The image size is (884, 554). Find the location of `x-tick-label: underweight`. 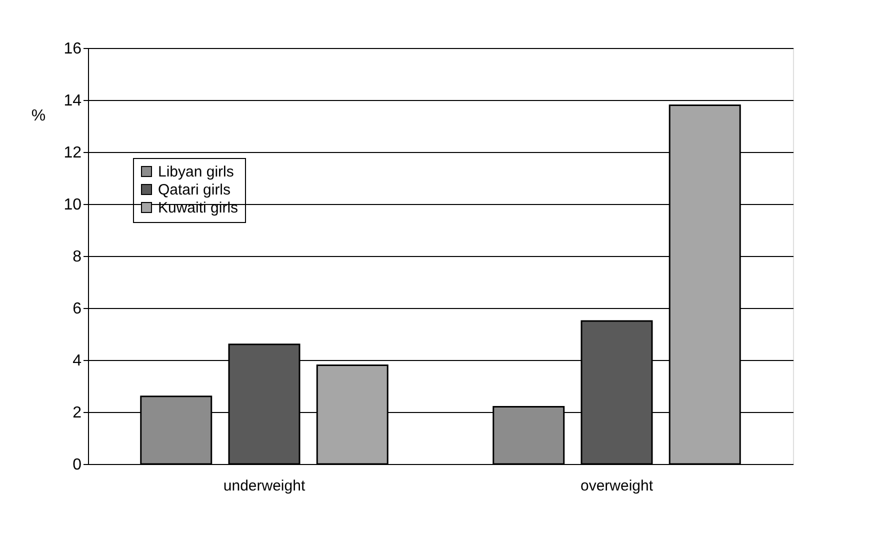

x-tick-label: underweight is located at coordinates (264, 486).